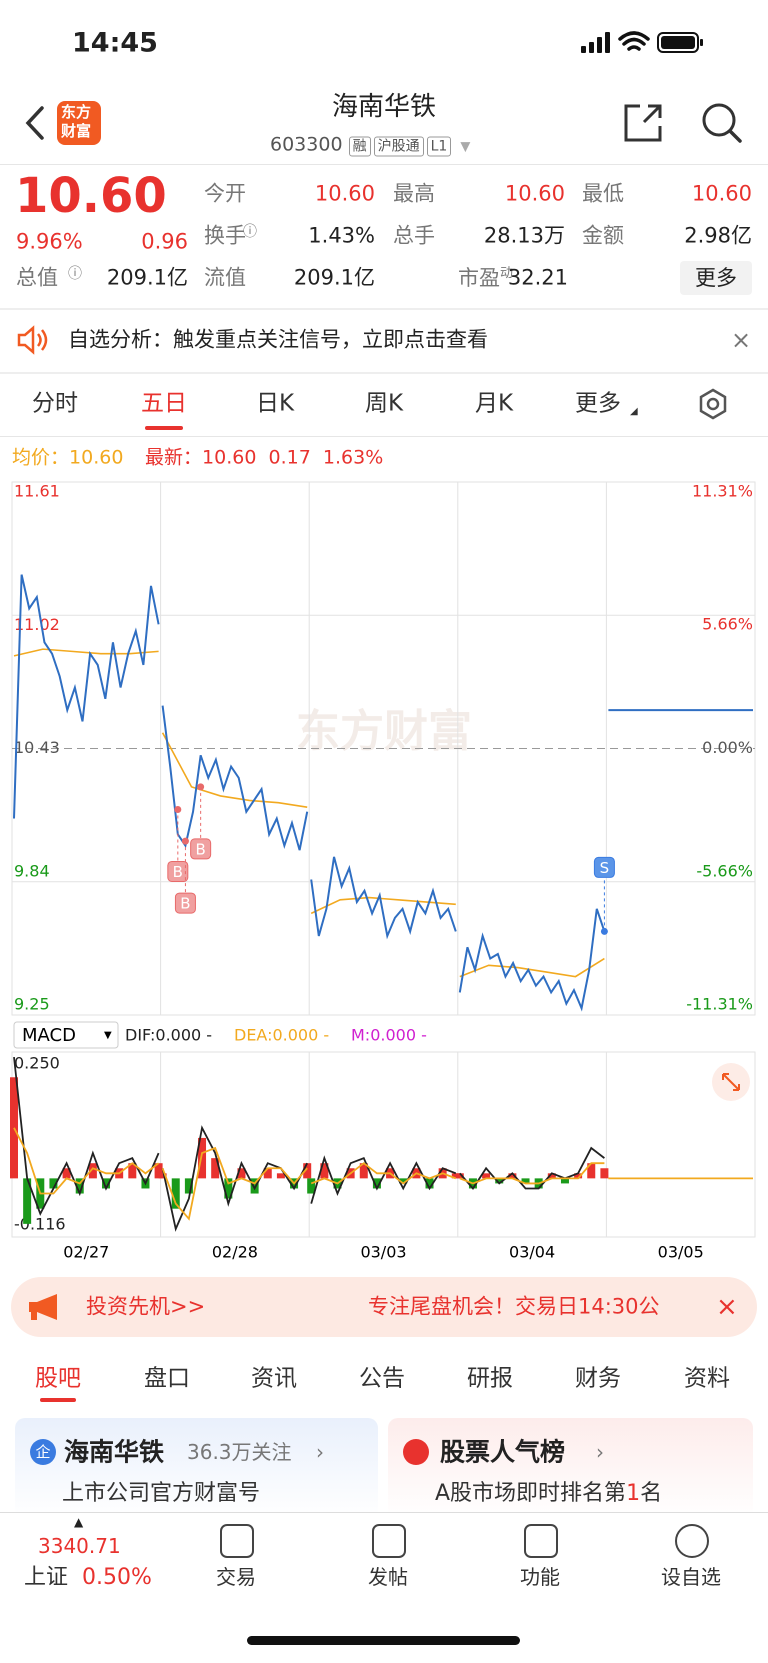 This screenshot has height=1663, width=768. Describe the element at coordinates (46, 1577) in the screenshot. I see `index-name: 上证` at that location.